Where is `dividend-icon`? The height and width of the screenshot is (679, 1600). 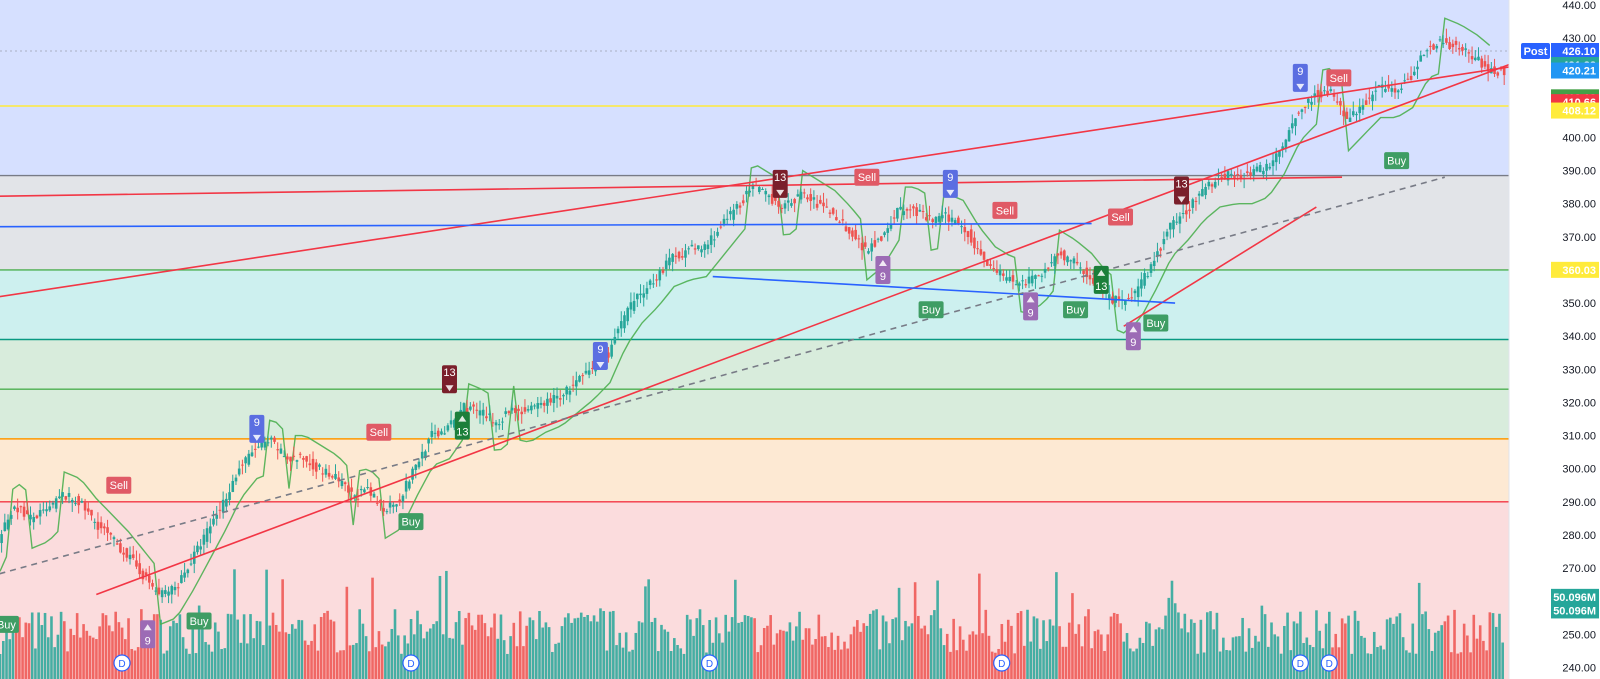 dividend-icon is located at coordinates (1329, 663).